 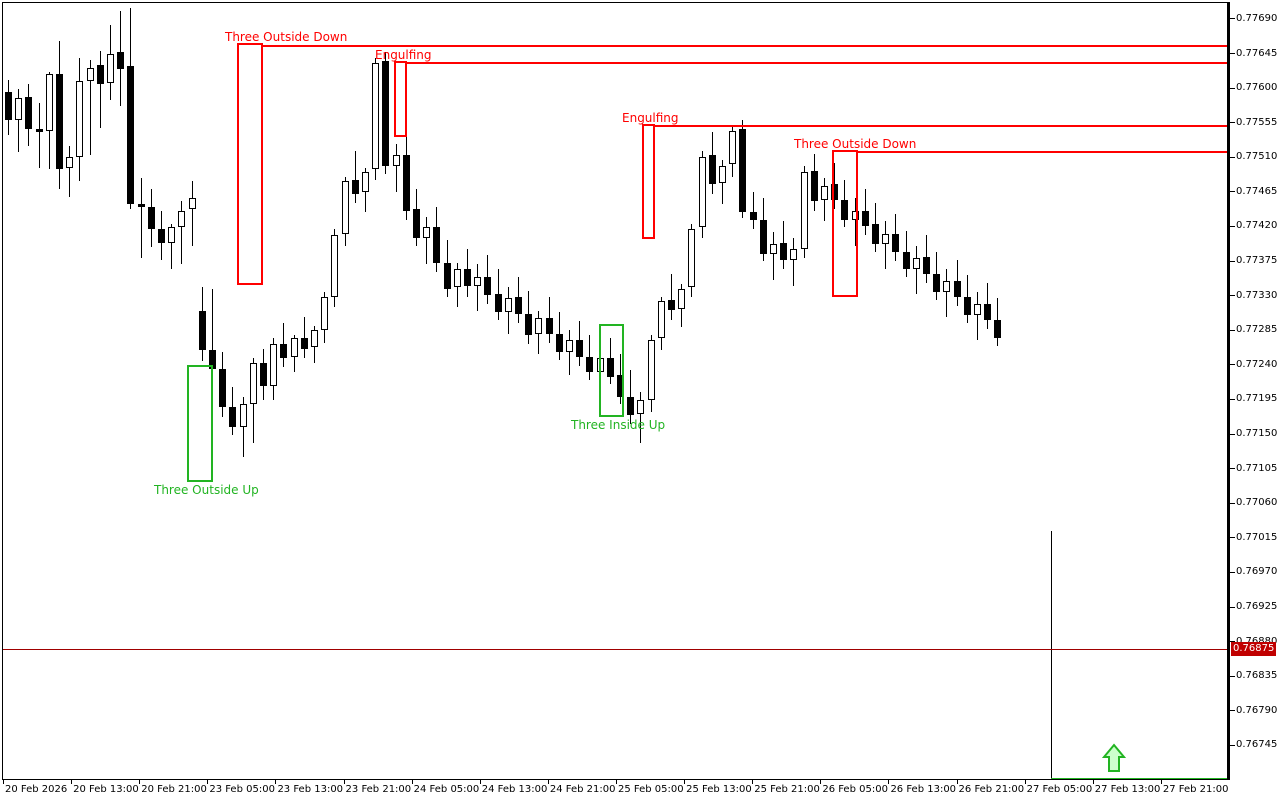 I want to click on y-axis-tick: 0.76745, so click(x=1253, y=745).